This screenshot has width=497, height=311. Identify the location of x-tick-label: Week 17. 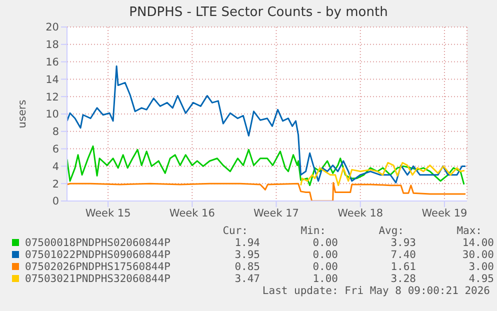
(276, 213).